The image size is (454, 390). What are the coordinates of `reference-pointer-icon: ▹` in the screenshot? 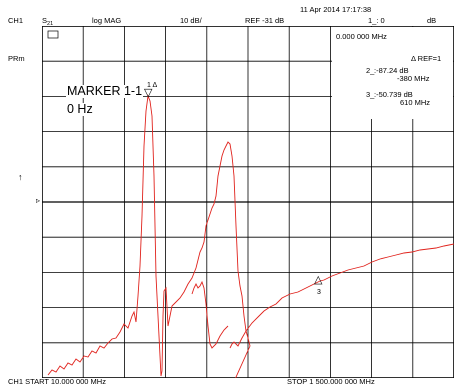 It's located at (38, 200).